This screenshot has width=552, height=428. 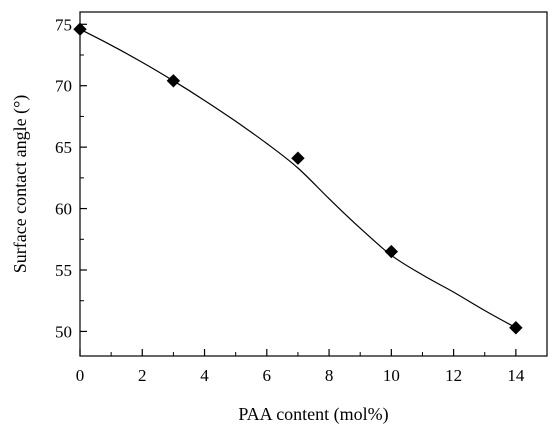 I want to click on x-tick-label: 4, so click(x=204, y=375).